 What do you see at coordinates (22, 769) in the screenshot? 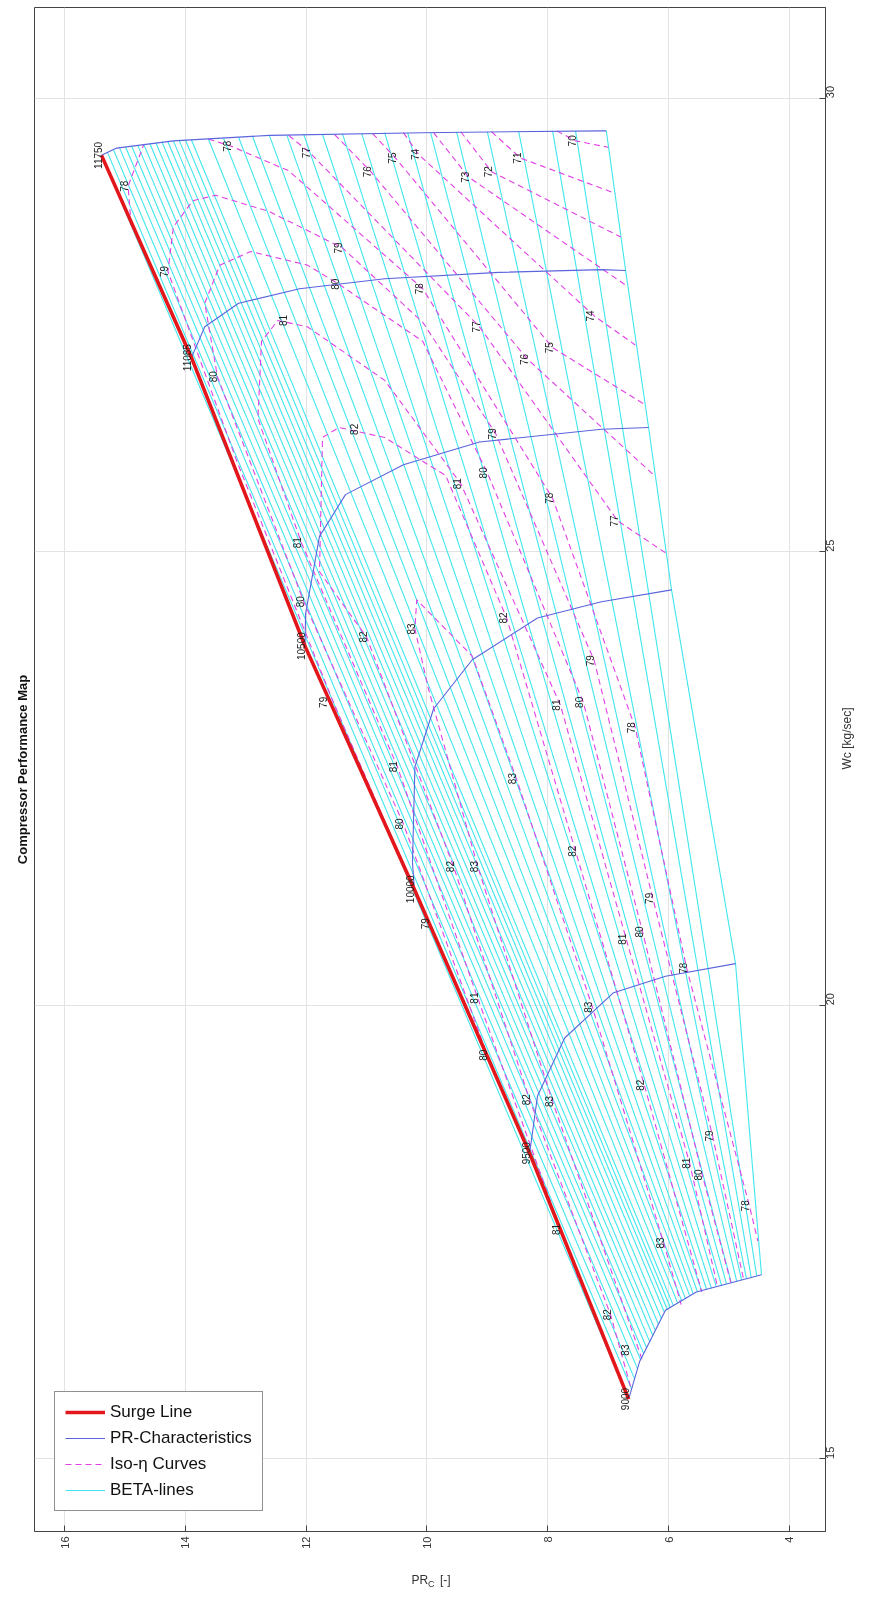
I see `text: Compressor Performance Map` at bounding box center [22, 769].